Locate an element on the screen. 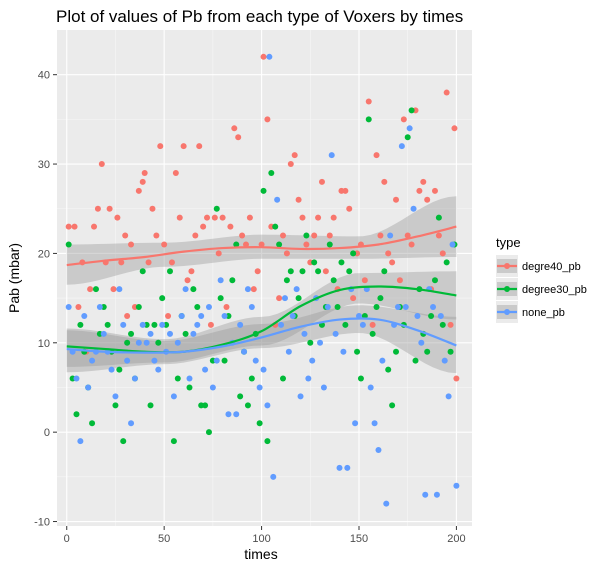  confidence-band-degree30_pb is located at coordinates (261, 319).